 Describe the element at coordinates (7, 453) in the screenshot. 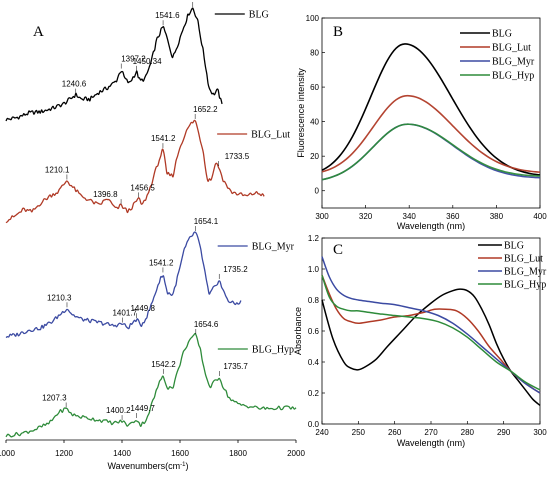

I see `panel-a-x-tick-label: 1000` at that location.